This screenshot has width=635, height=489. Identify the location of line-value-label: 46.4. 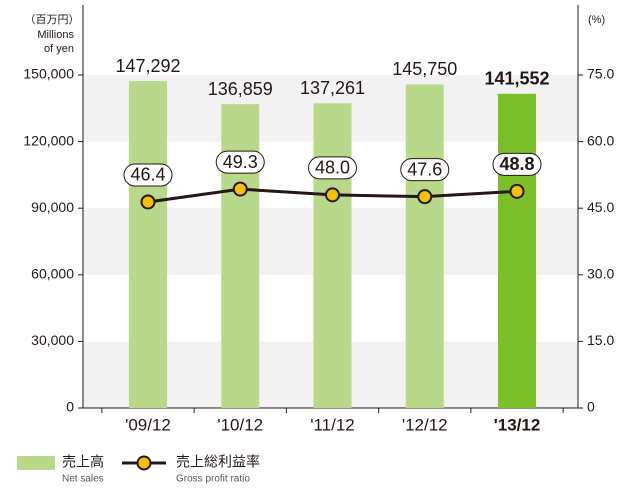
(147, 175).